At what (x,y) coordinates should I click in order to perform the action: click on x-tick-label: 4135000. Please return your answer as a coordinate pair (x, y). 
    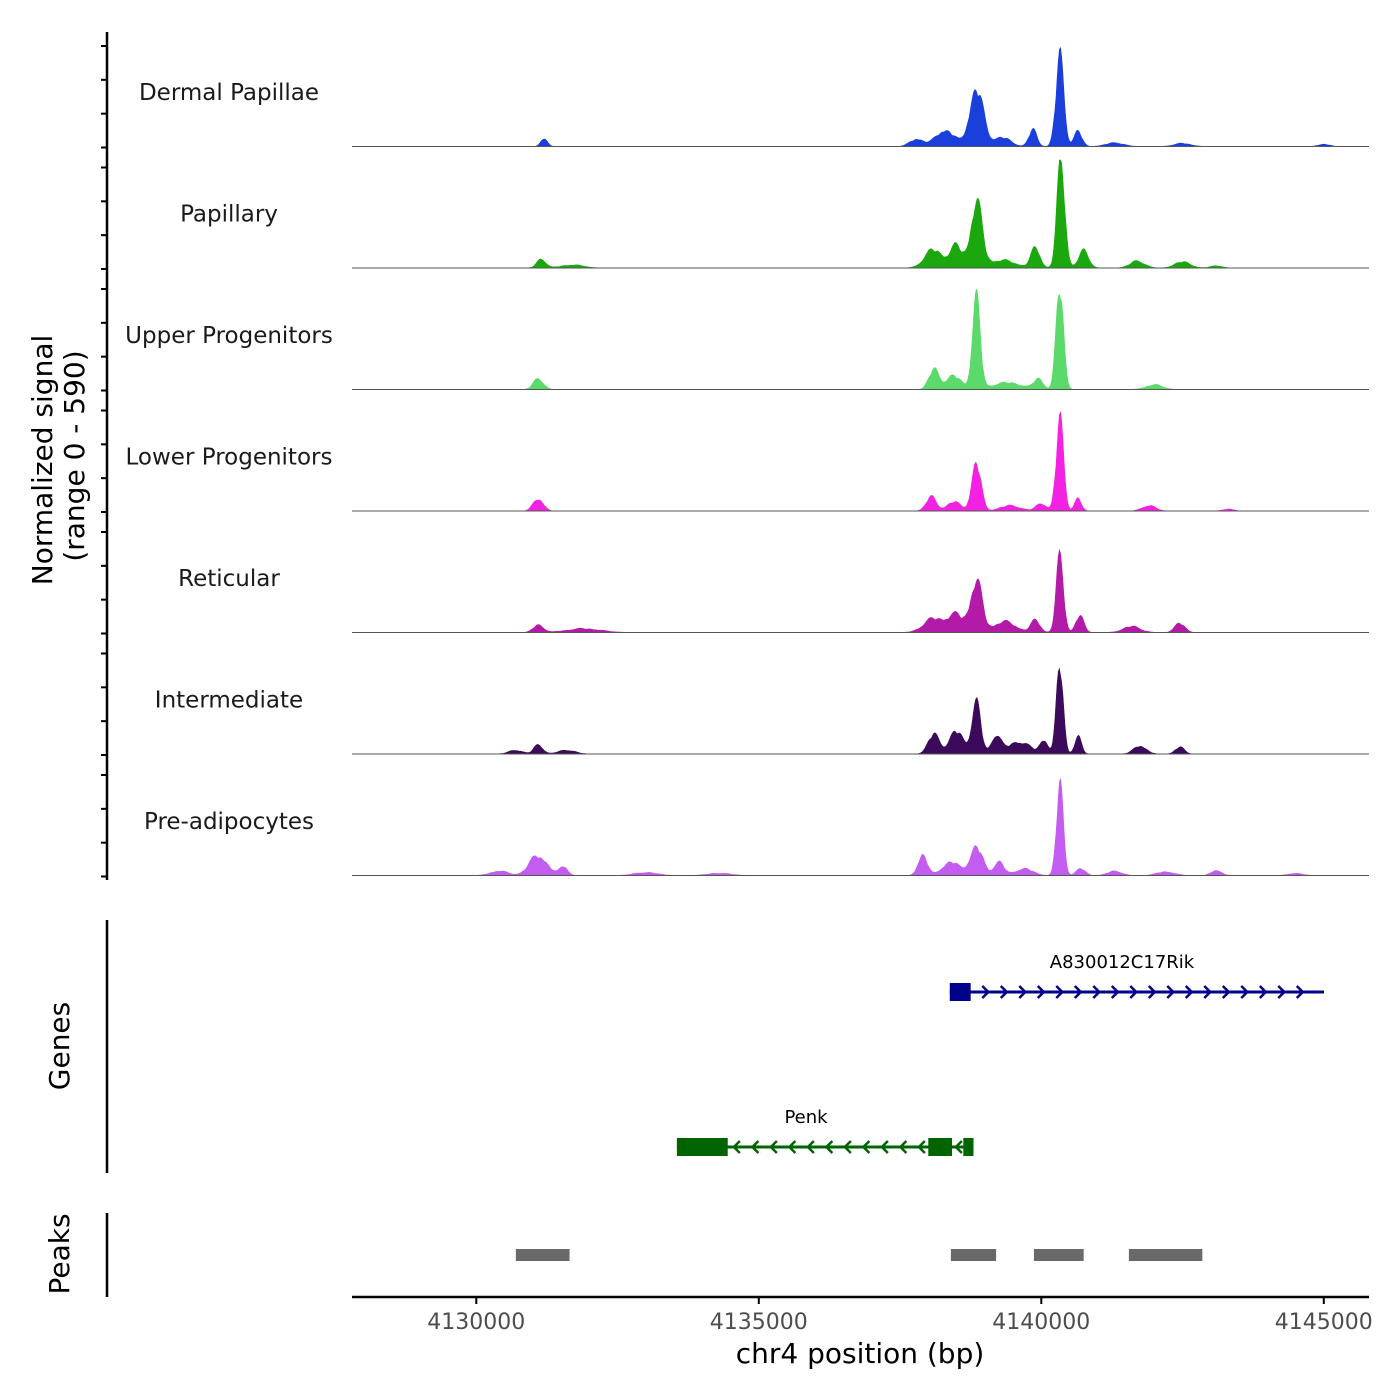
    Looking at the image, I should click on (759, 1322).